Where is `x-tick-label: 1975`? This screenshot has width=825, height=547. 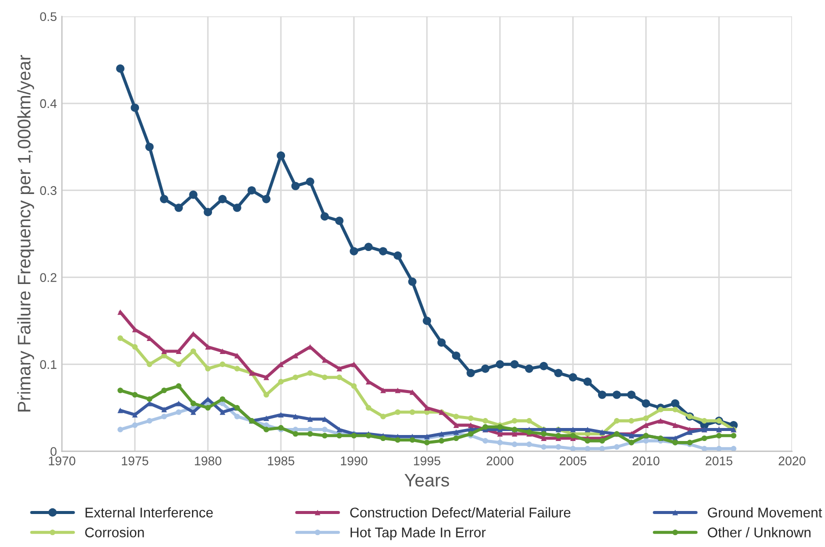 x-tick-label: 1975 is located at coordinates (135, 461).